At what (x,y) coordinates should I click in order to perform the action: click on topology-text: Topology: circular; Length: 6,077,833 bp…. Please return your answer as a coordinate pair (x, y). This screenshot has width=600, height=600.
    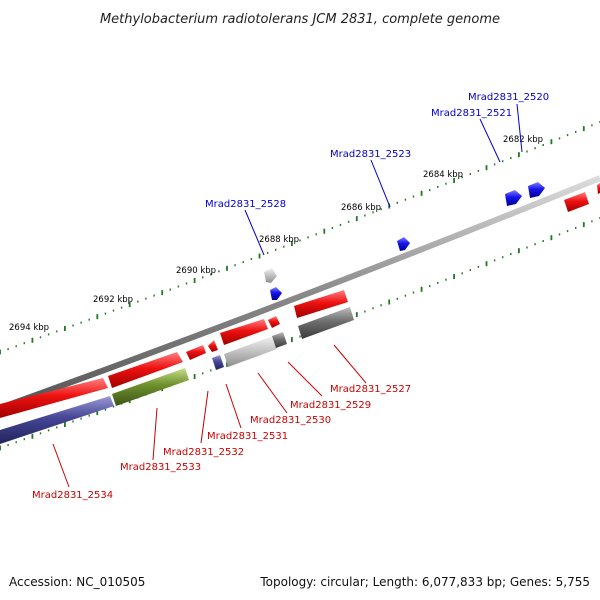
    Looking at the image, I should click on (424, 582).